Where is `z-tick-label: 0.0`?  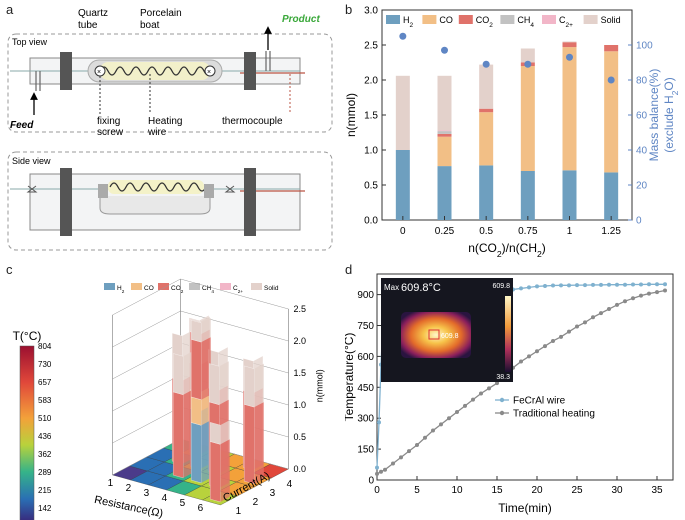
z-tick-label: 0.0 is located at coordinates (300, 469).